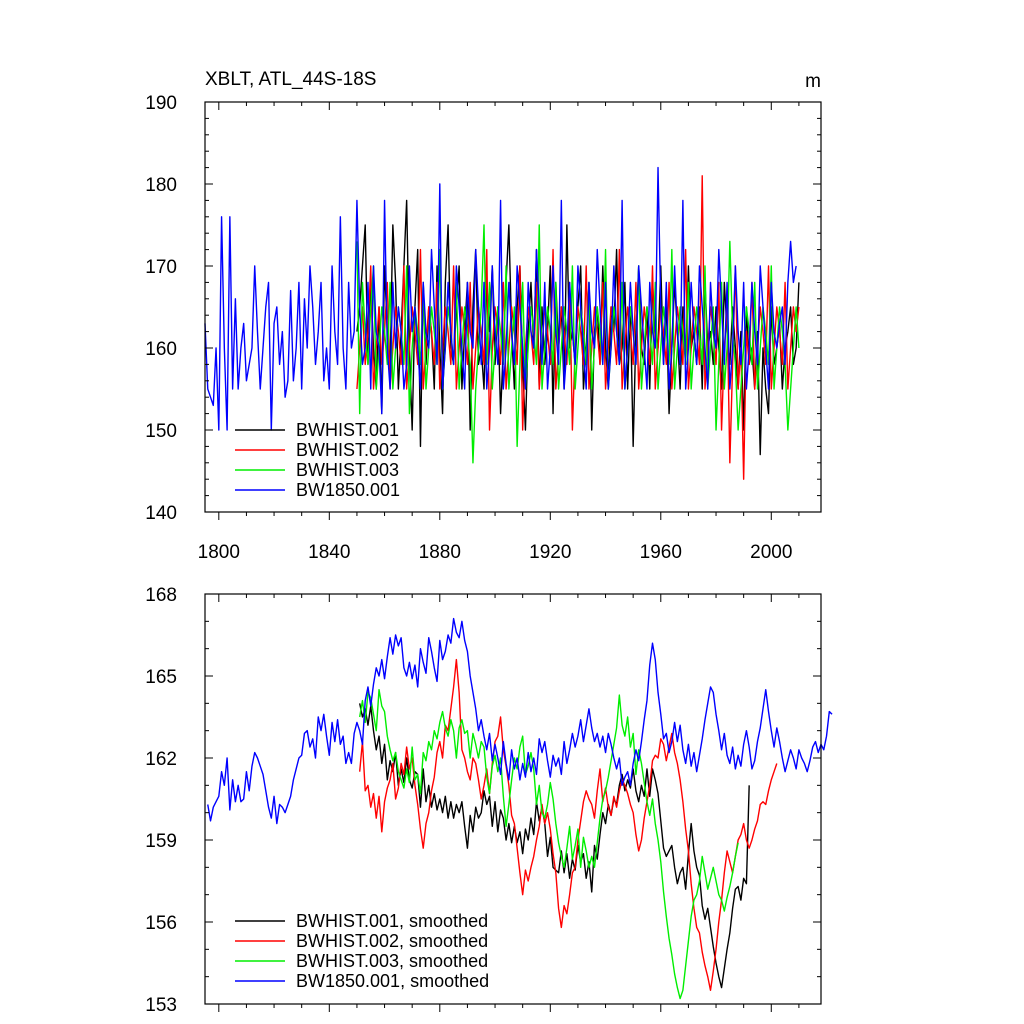 Image resolution: width=1024 pixels, height=1024 pixels. What do you see at coordinates (161, 923) in the screenshot?
I see `bottom-y-tick-label: 156` at bounding box center [161, 923].